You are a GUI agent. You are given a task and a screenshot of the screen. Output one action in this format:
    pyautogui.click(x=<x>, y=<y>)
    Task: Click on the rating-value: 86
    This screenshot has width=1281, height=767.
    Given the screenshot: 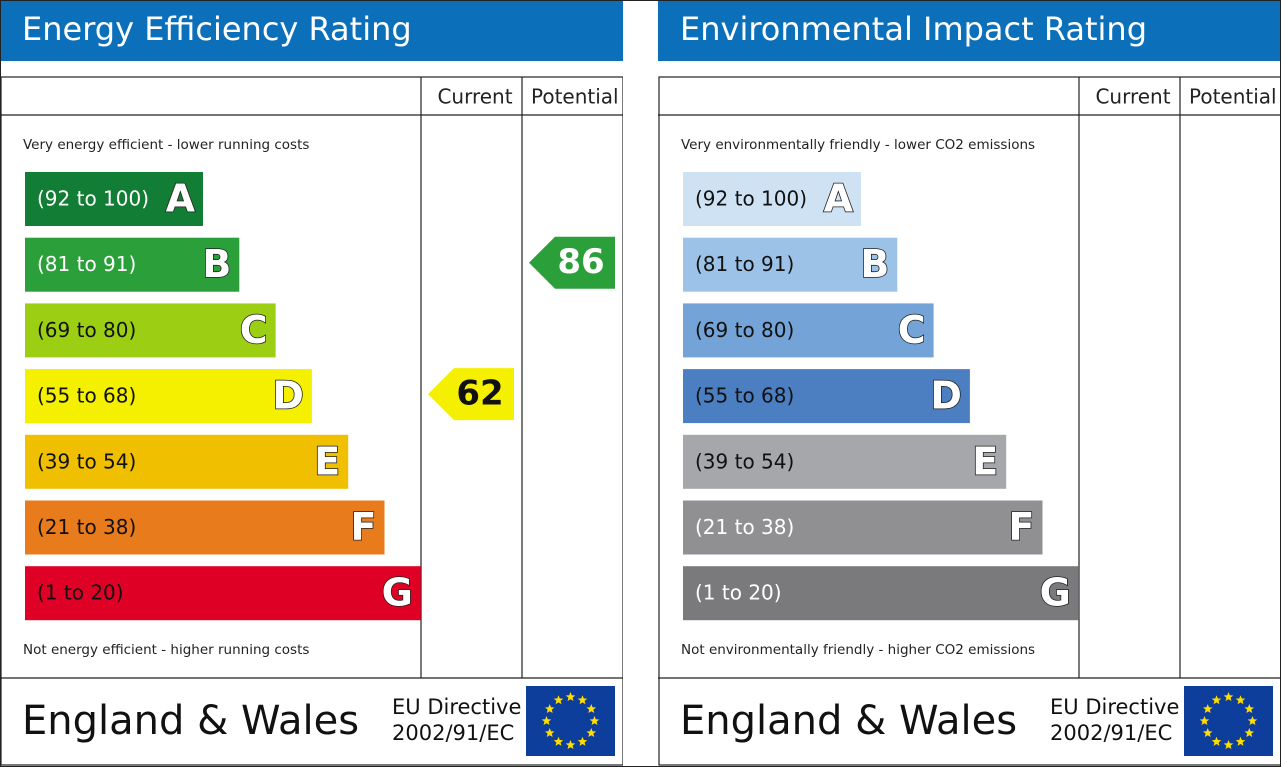 What is the action you would take?
    pyautogui.click(x=580, y=262)
    